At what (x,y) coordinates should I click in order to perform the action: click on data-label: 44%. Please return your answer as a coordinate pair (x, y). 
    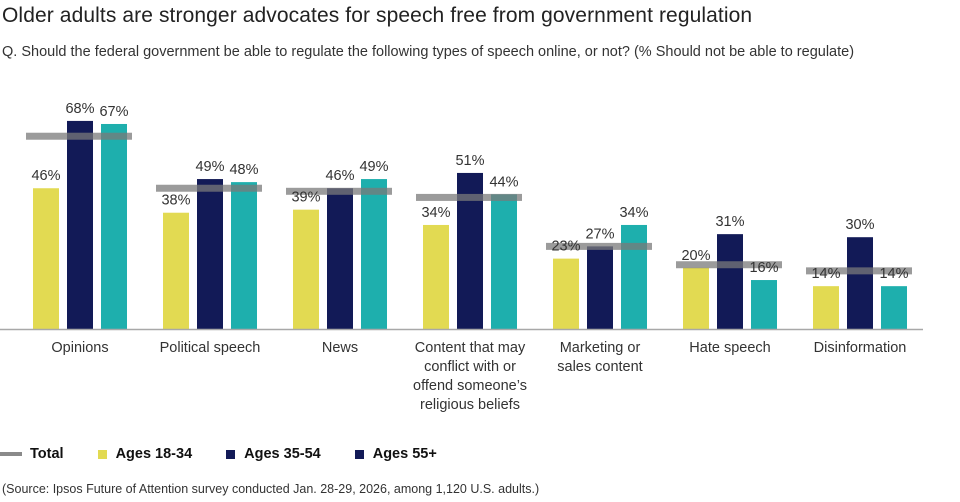
    Looking at the image, I should click on (503, 182).